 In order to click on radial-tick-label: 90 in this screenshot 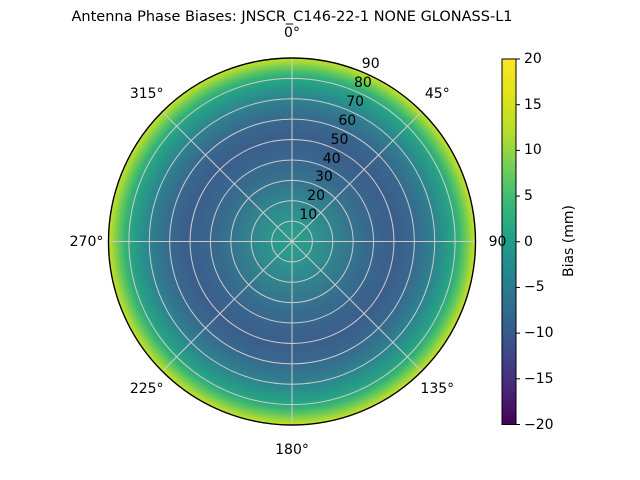, I will do `click(370, 64)`.